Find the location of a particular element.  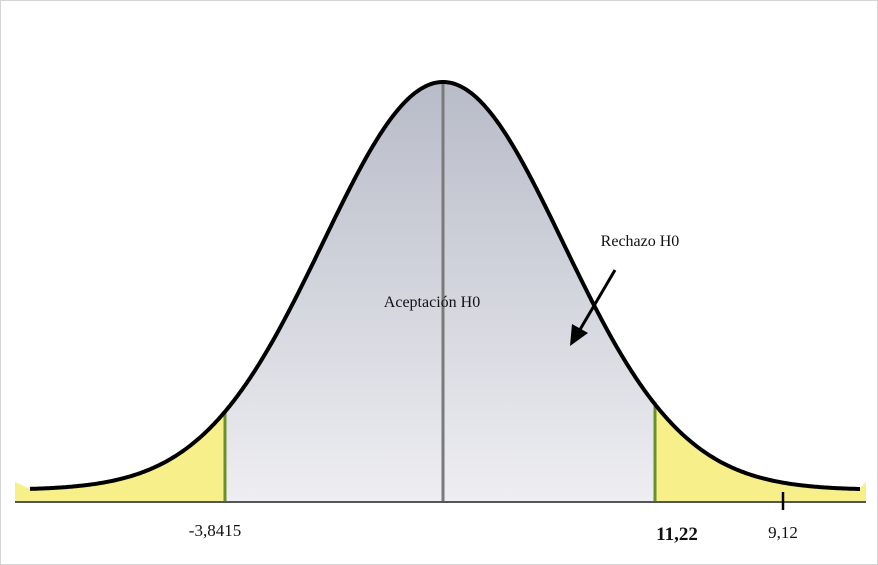

arrow-shaft is located at coordinates (596, 301).